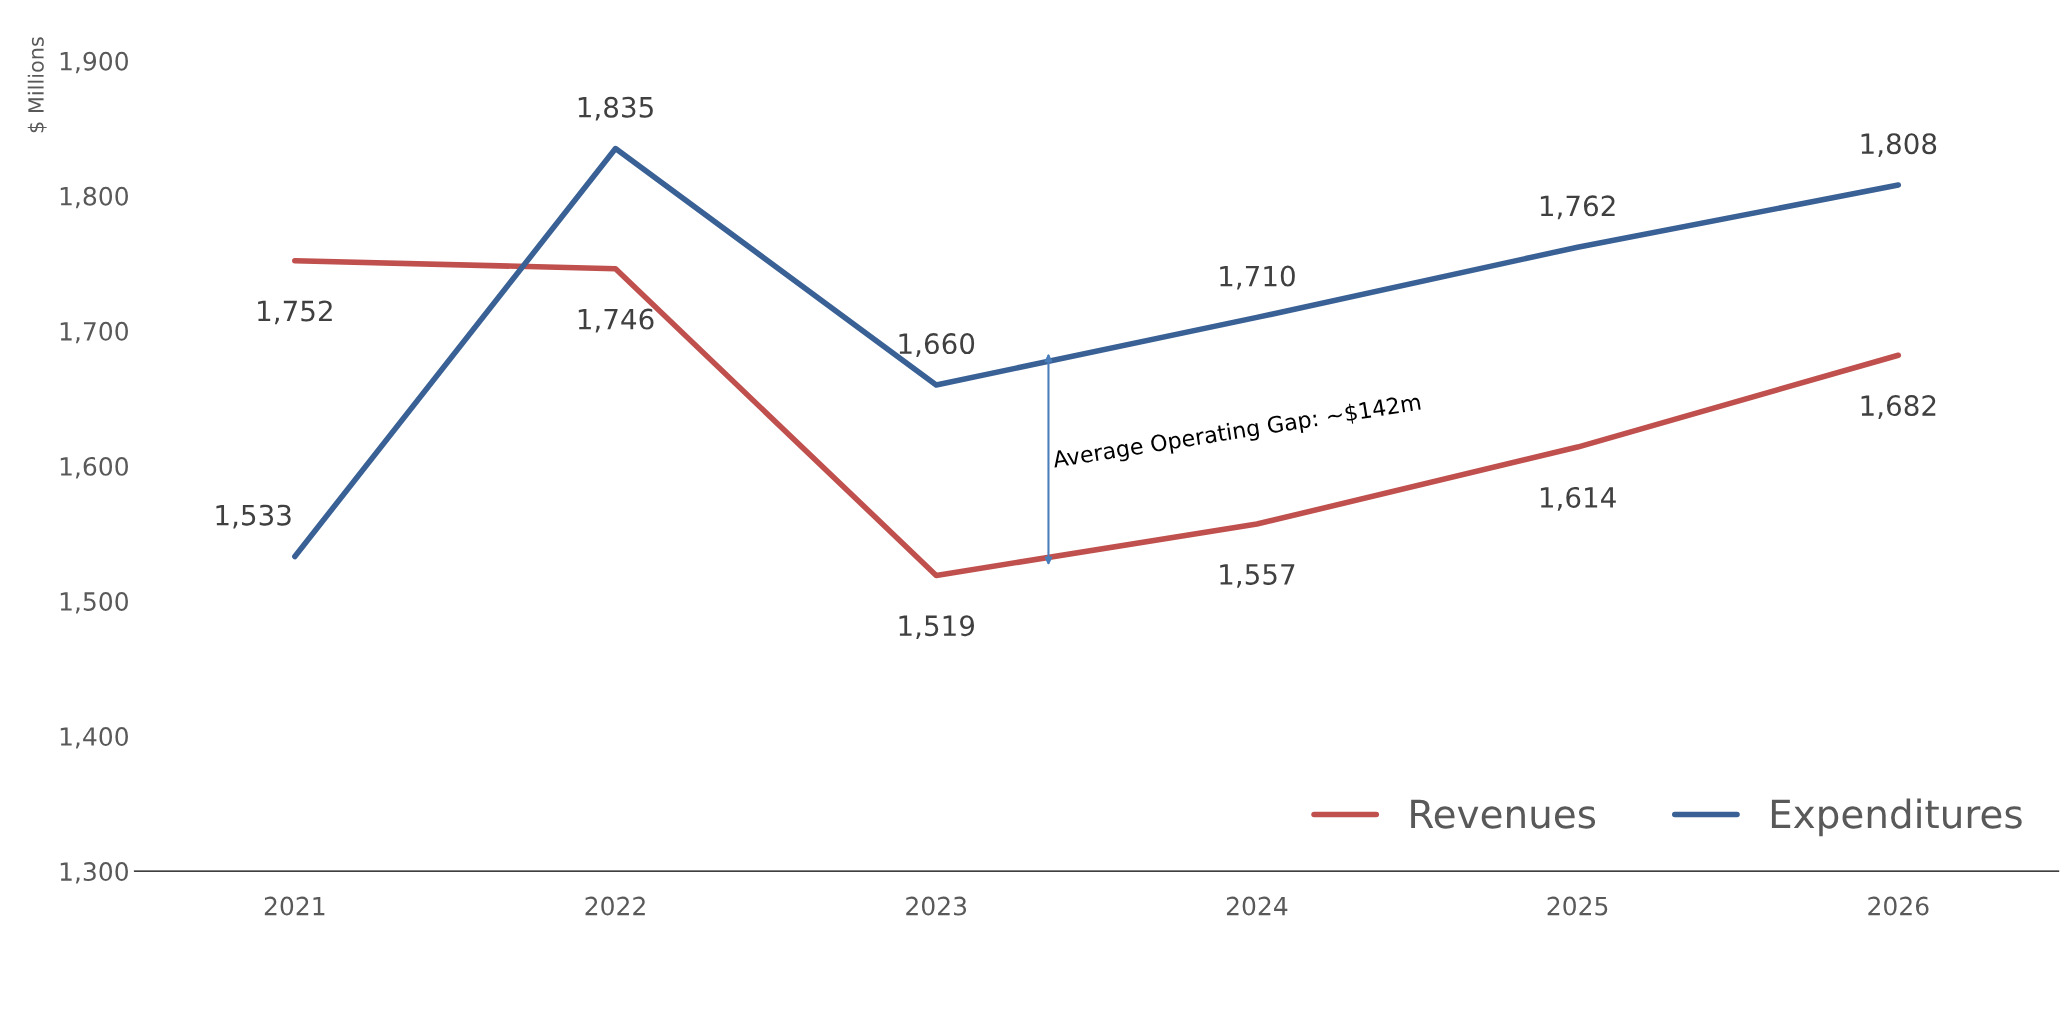 Image resolution: width=2069 pixels, height=1013 pixels. Describe the element at coordinates (616, 320) in the screenshot. I see `data-label: 1,746` at that location.